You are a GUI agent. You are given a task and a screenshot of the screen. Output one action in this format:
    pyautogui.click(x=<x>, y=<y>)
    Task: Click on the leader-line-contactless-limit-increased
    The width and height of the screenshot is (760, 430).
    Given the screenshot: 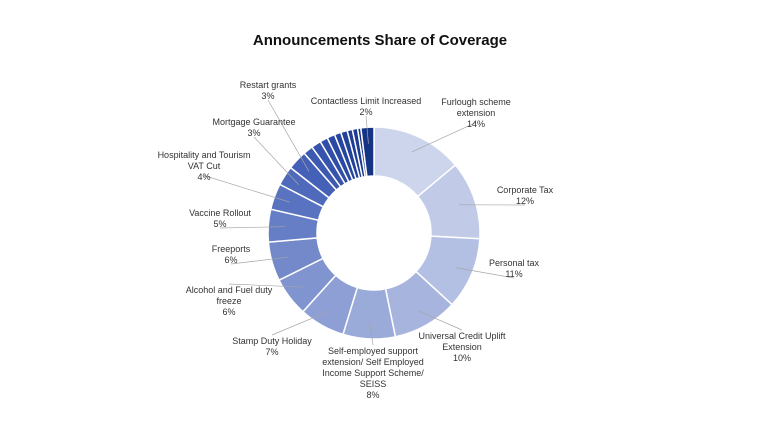 What is the action you would take?
    pyautogui.click(x=367, y=129)
    